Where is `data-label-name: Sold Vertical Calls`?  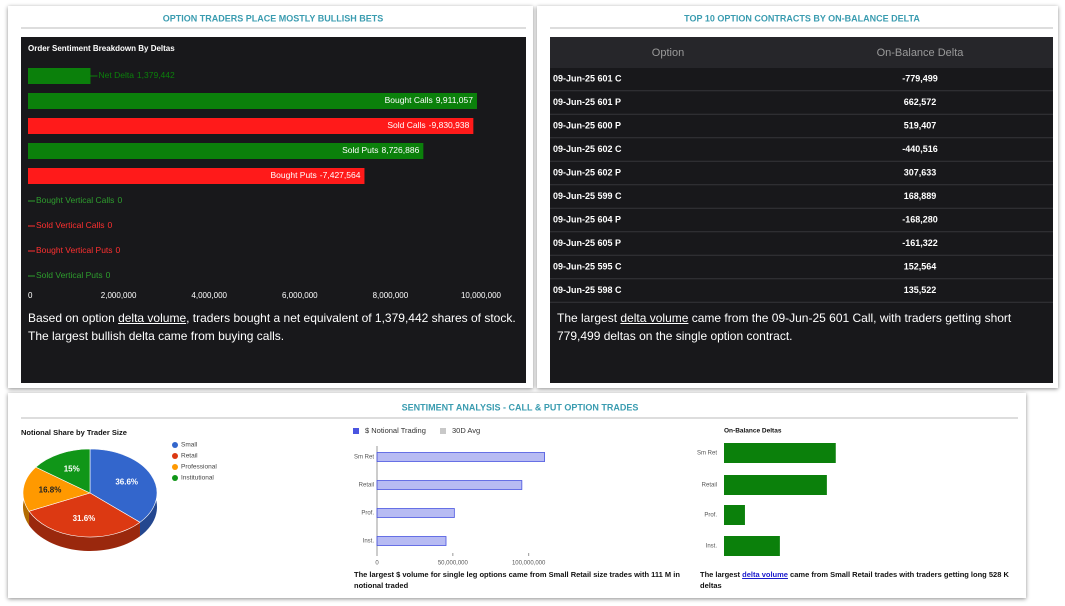
data-label-name: Sold Vertical Calls is located at coordinates (70, 225).